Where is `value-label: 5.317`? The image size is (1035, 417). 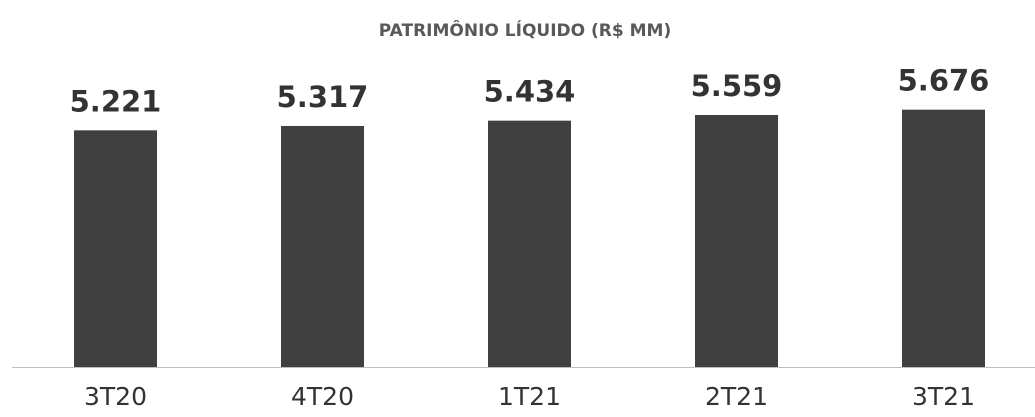 value-label: 5.317 is located at coordinates (323, 97).